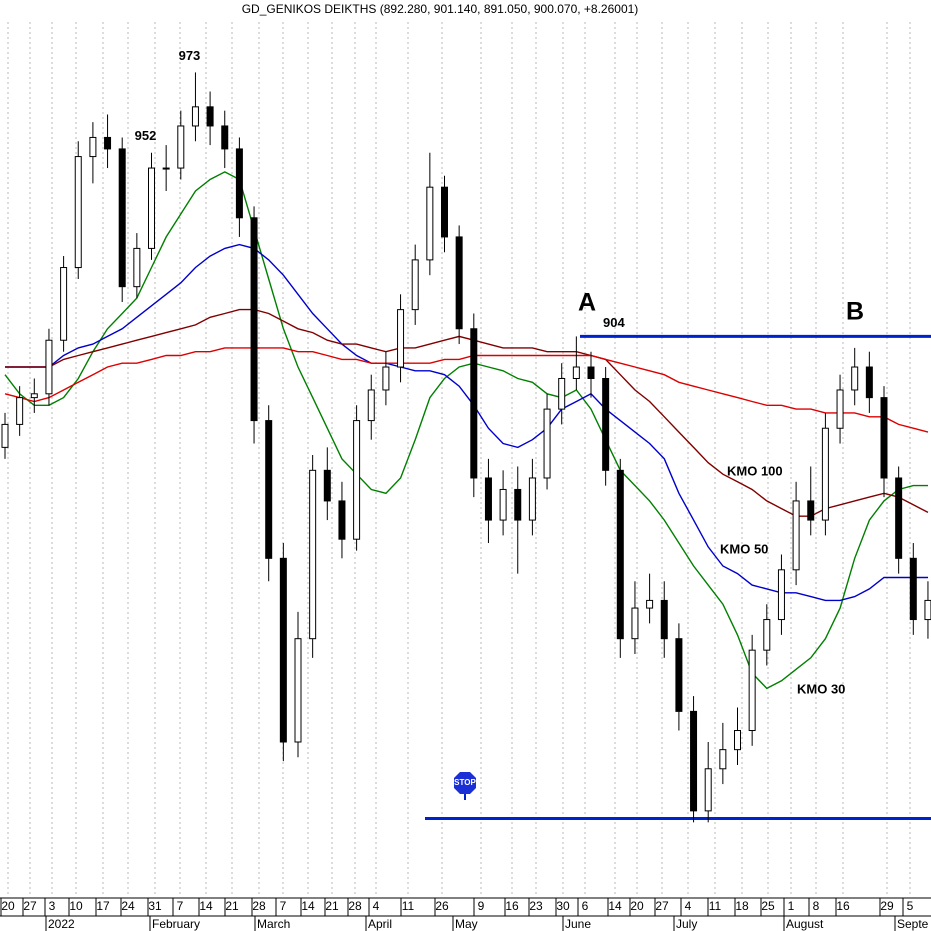 The height and width of the screenshot is (931, 931). I want to click on series-label: KMO 30, so click(821, 688).